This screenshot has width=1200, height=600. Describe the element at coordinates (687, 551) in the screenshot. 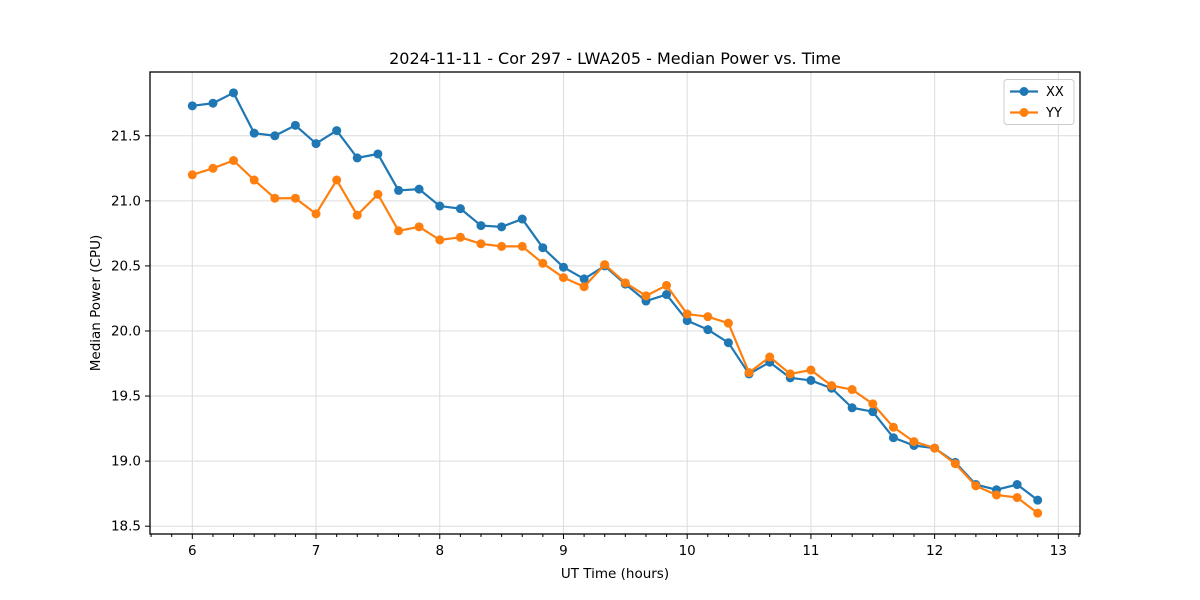

I see `x-tick-label: 10` at that location.